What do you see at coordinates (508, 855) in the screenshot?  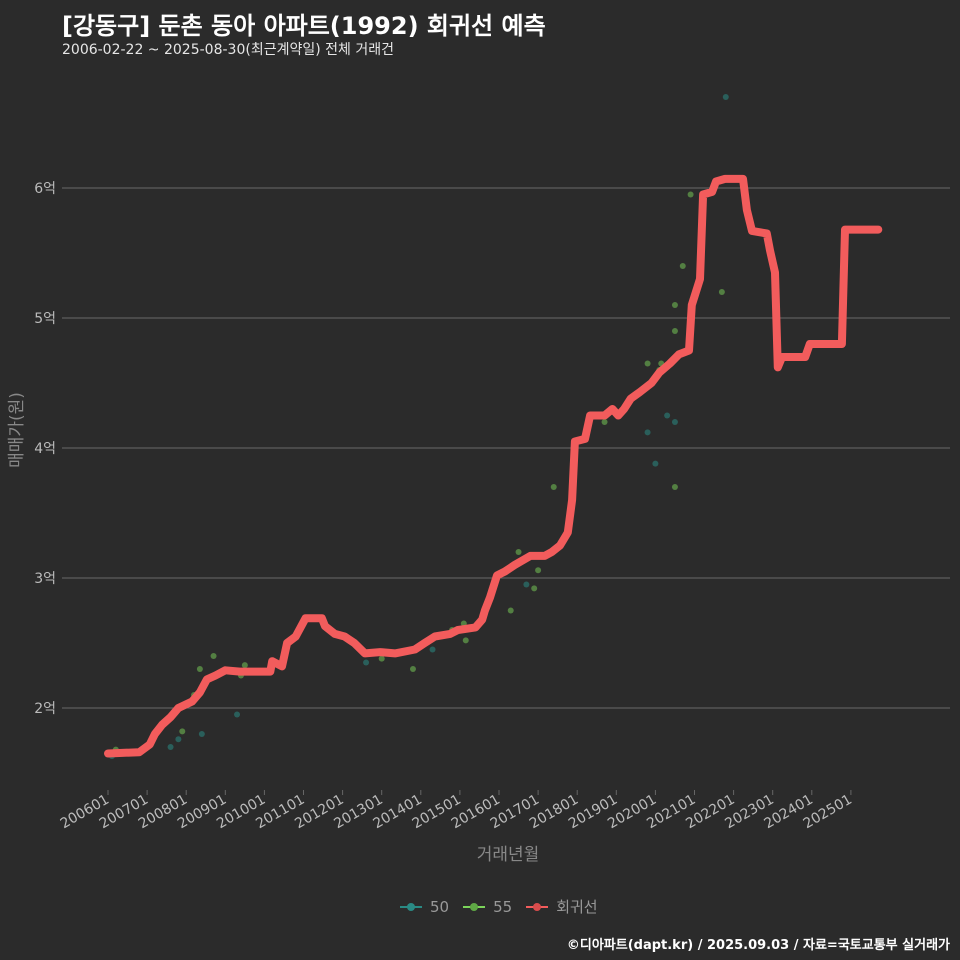 I see `x-axis-label: 거래년월` at bounding box center [508, 855].